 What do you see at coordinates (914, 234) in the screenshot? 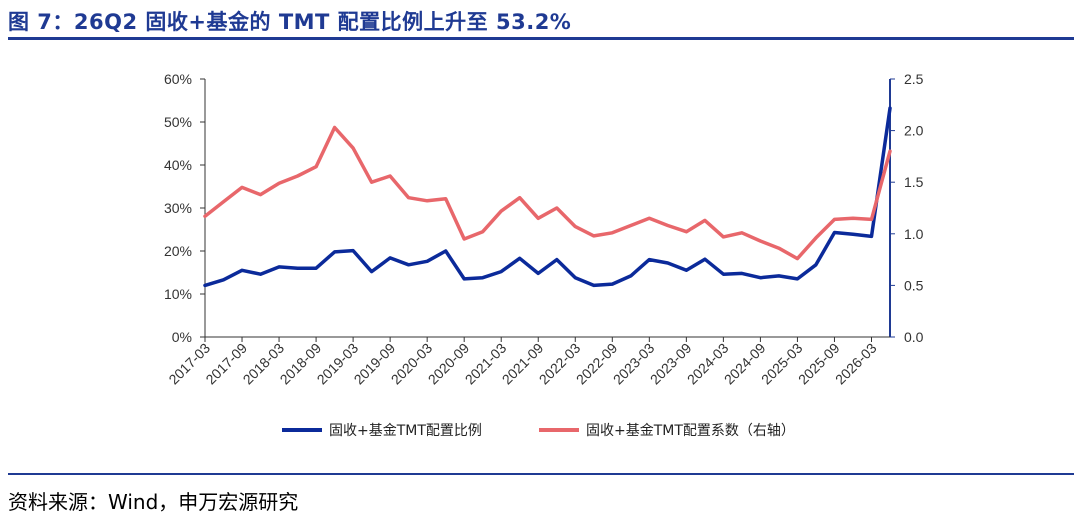
I see `y-right-tick-label: 1.0` at bounding box center [914, 234].